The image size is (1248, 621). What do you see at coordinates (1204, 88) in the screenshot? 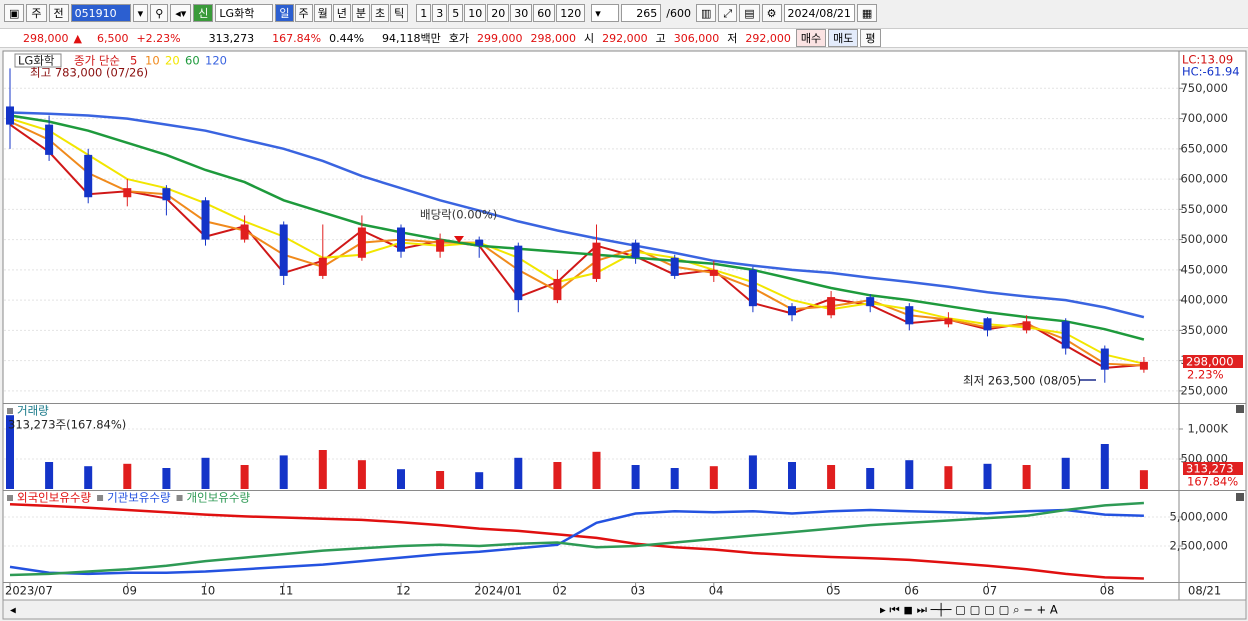
I see `y-tick-label: 750,000` at bounding box center [1204, 88].